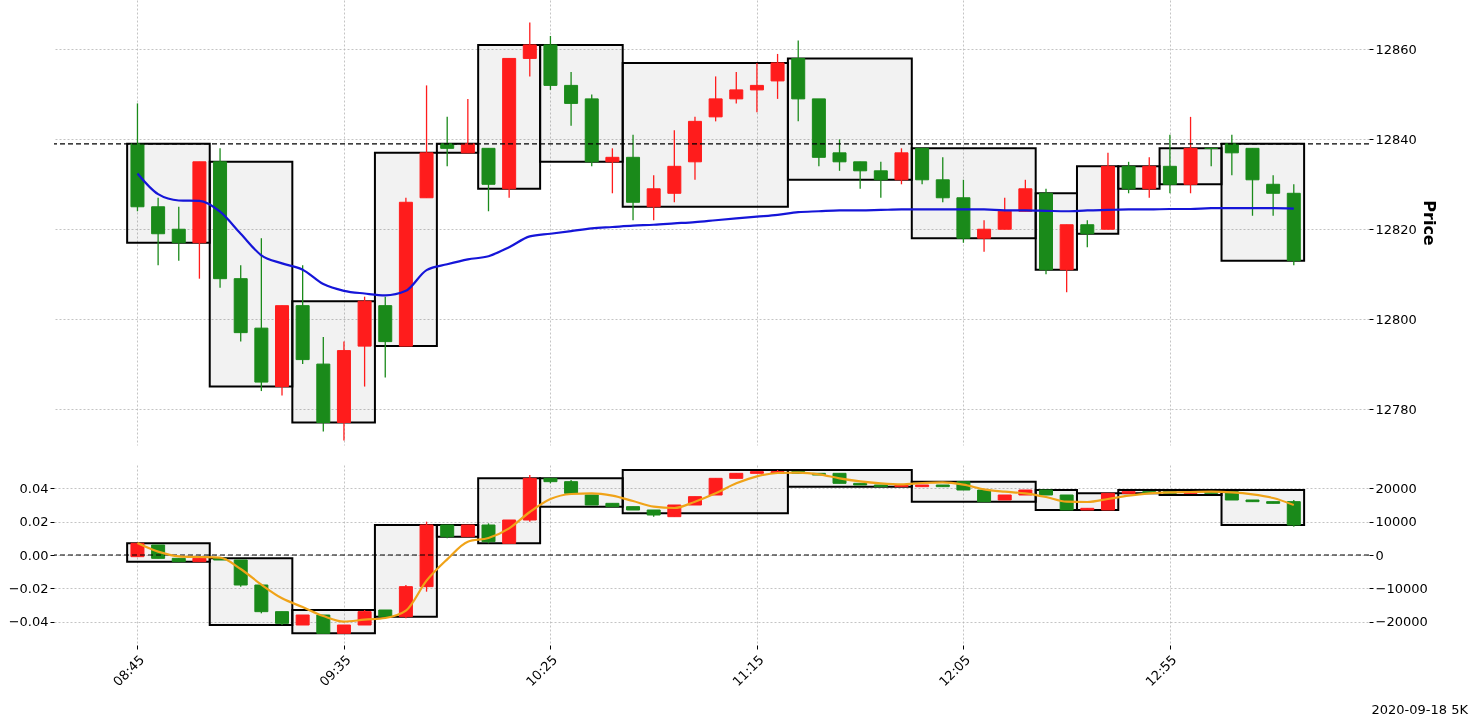 Image resolution: width=1472 pixels, height=721 pixels. What do you see at coordinates (1401, 622) in the screenshot?
I see `y2-tick-label: −20000` at bounding box center [1401, 622].